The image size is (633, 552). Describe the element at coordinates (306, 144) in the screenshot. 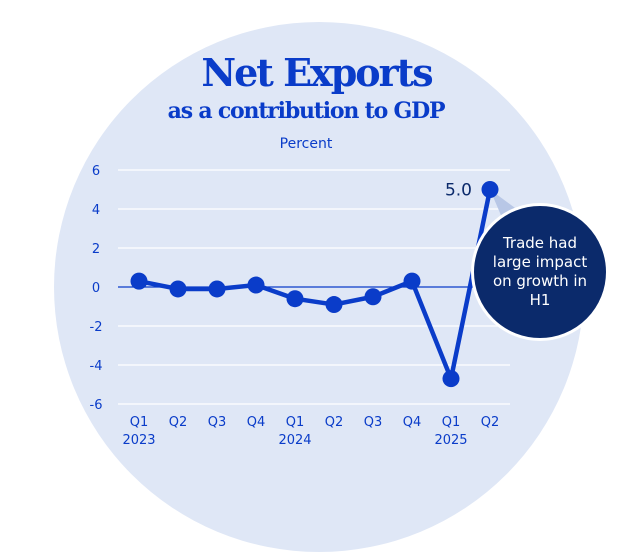

I see `y-axis-unit-label: Percent` at that location.